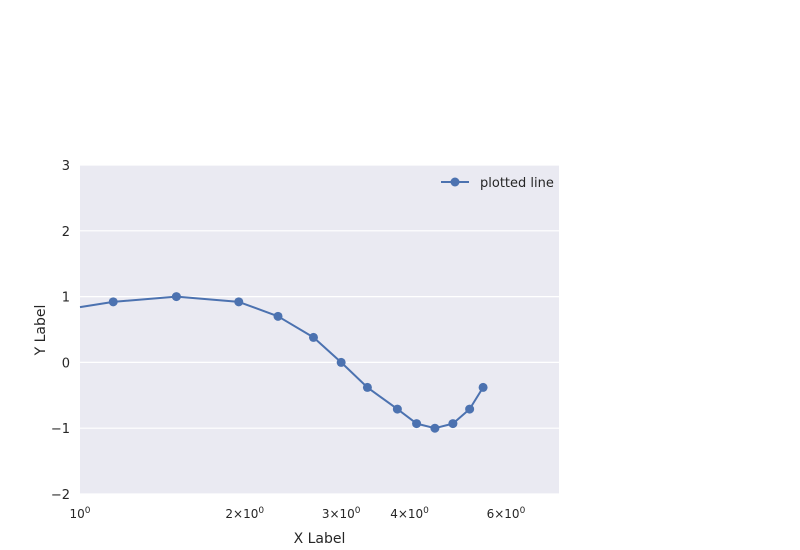 The width and height of the screenshot is (800, 550). What do you see at coordinates (60, 429) in the screenshot?
I see `y-tick-label-1: −1` at bounding box center [60, 429].